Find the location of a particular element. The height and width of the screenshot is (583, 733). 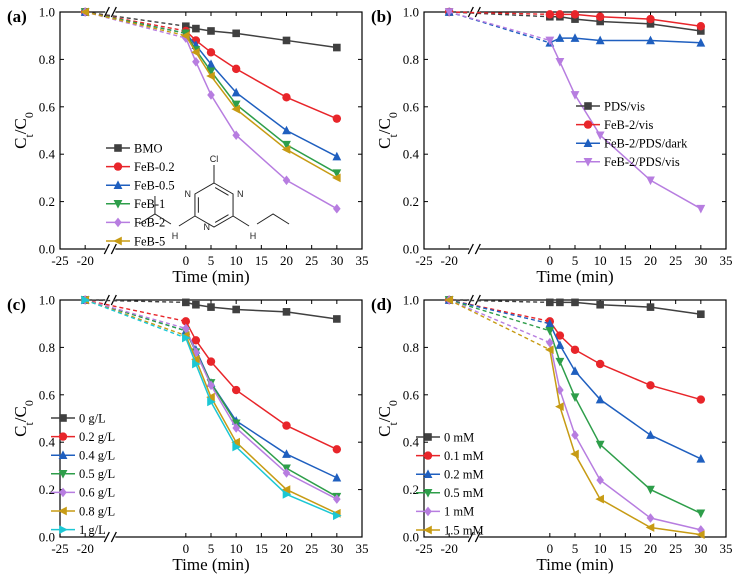

legend-label: PDS/vis is located at coordinates (624, 106).